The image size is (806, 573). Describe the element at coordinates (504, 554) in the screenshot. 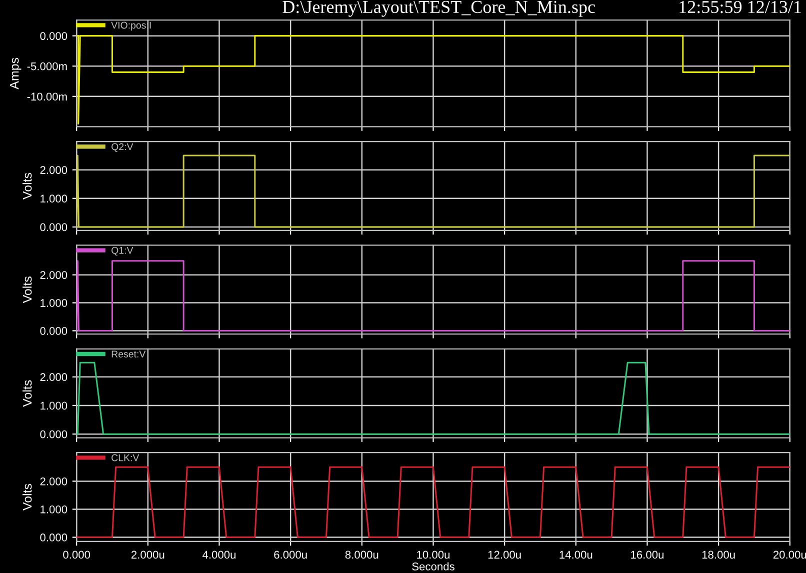

I see `x-tick-label: 12.00u` at that location.